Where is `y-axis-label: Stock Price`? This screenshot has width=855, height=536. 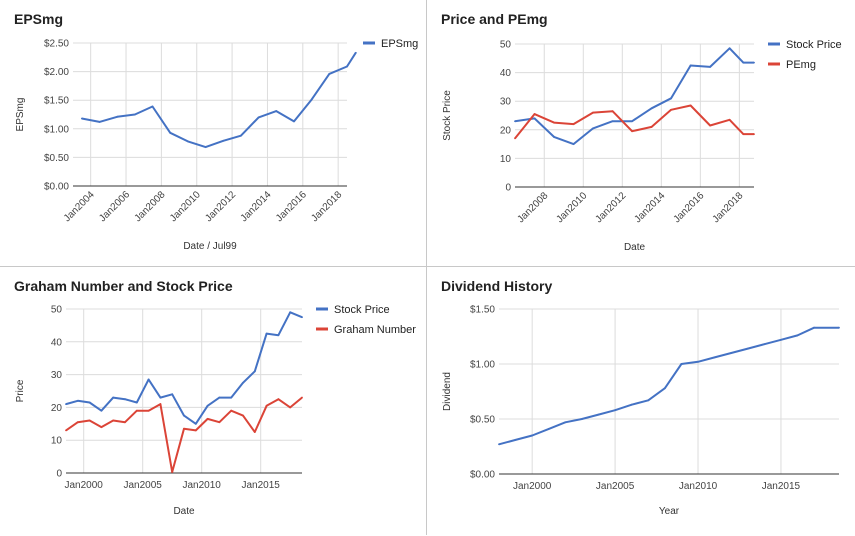
y-axis-label: Stock Price is located at coordinates (447, 115).